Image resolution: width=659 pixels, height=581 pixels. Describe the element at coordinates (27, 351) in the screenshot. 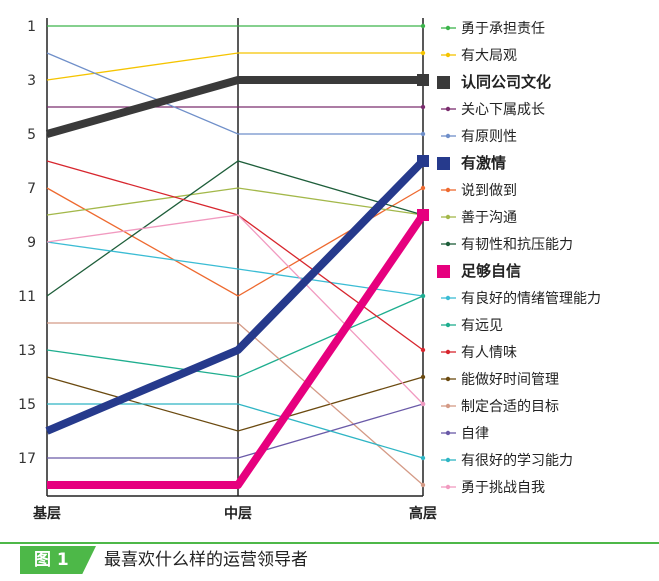

I see `y-tick-label: 13` at that location.